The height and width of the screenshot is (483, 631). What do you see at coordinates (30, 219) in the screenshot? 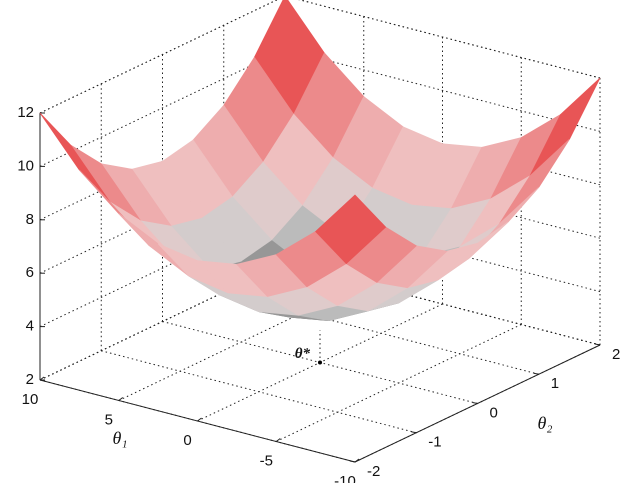
I see `z-tick-label: 8` at bounding box center [30, 219].